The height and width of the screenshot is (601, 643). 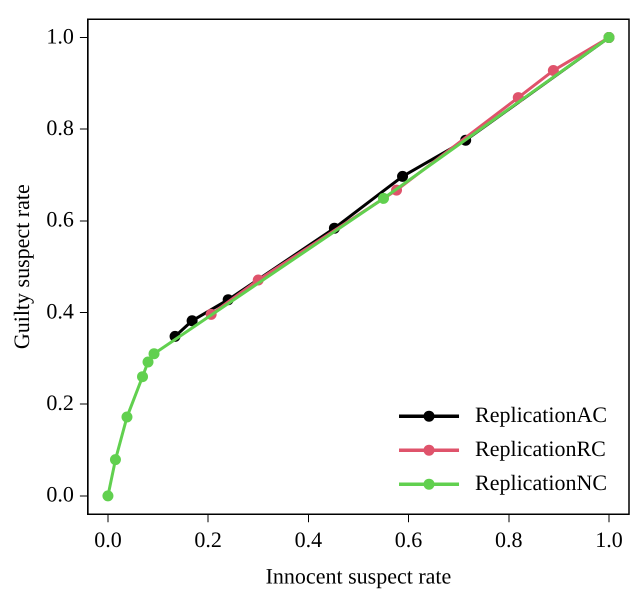 What do you see at coordinates (60, 402) in the screenshot?
I see `y-tick-label: 0.2` at bounding box center [60, 402].